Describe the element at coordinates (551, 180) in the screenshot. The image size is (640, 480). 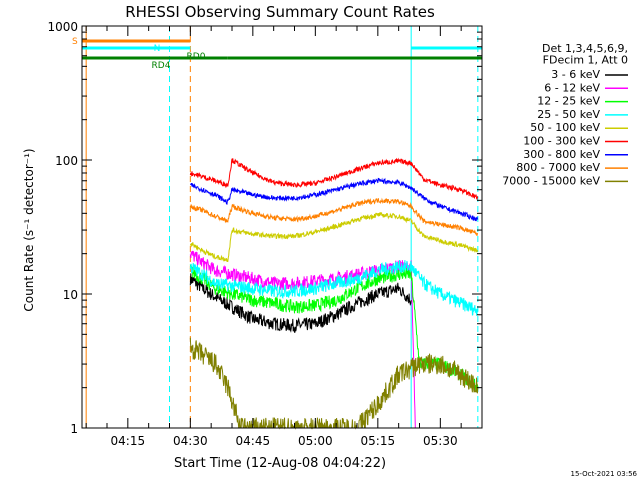
I see `legend-label: 7000 - 15000 keV` at that location.